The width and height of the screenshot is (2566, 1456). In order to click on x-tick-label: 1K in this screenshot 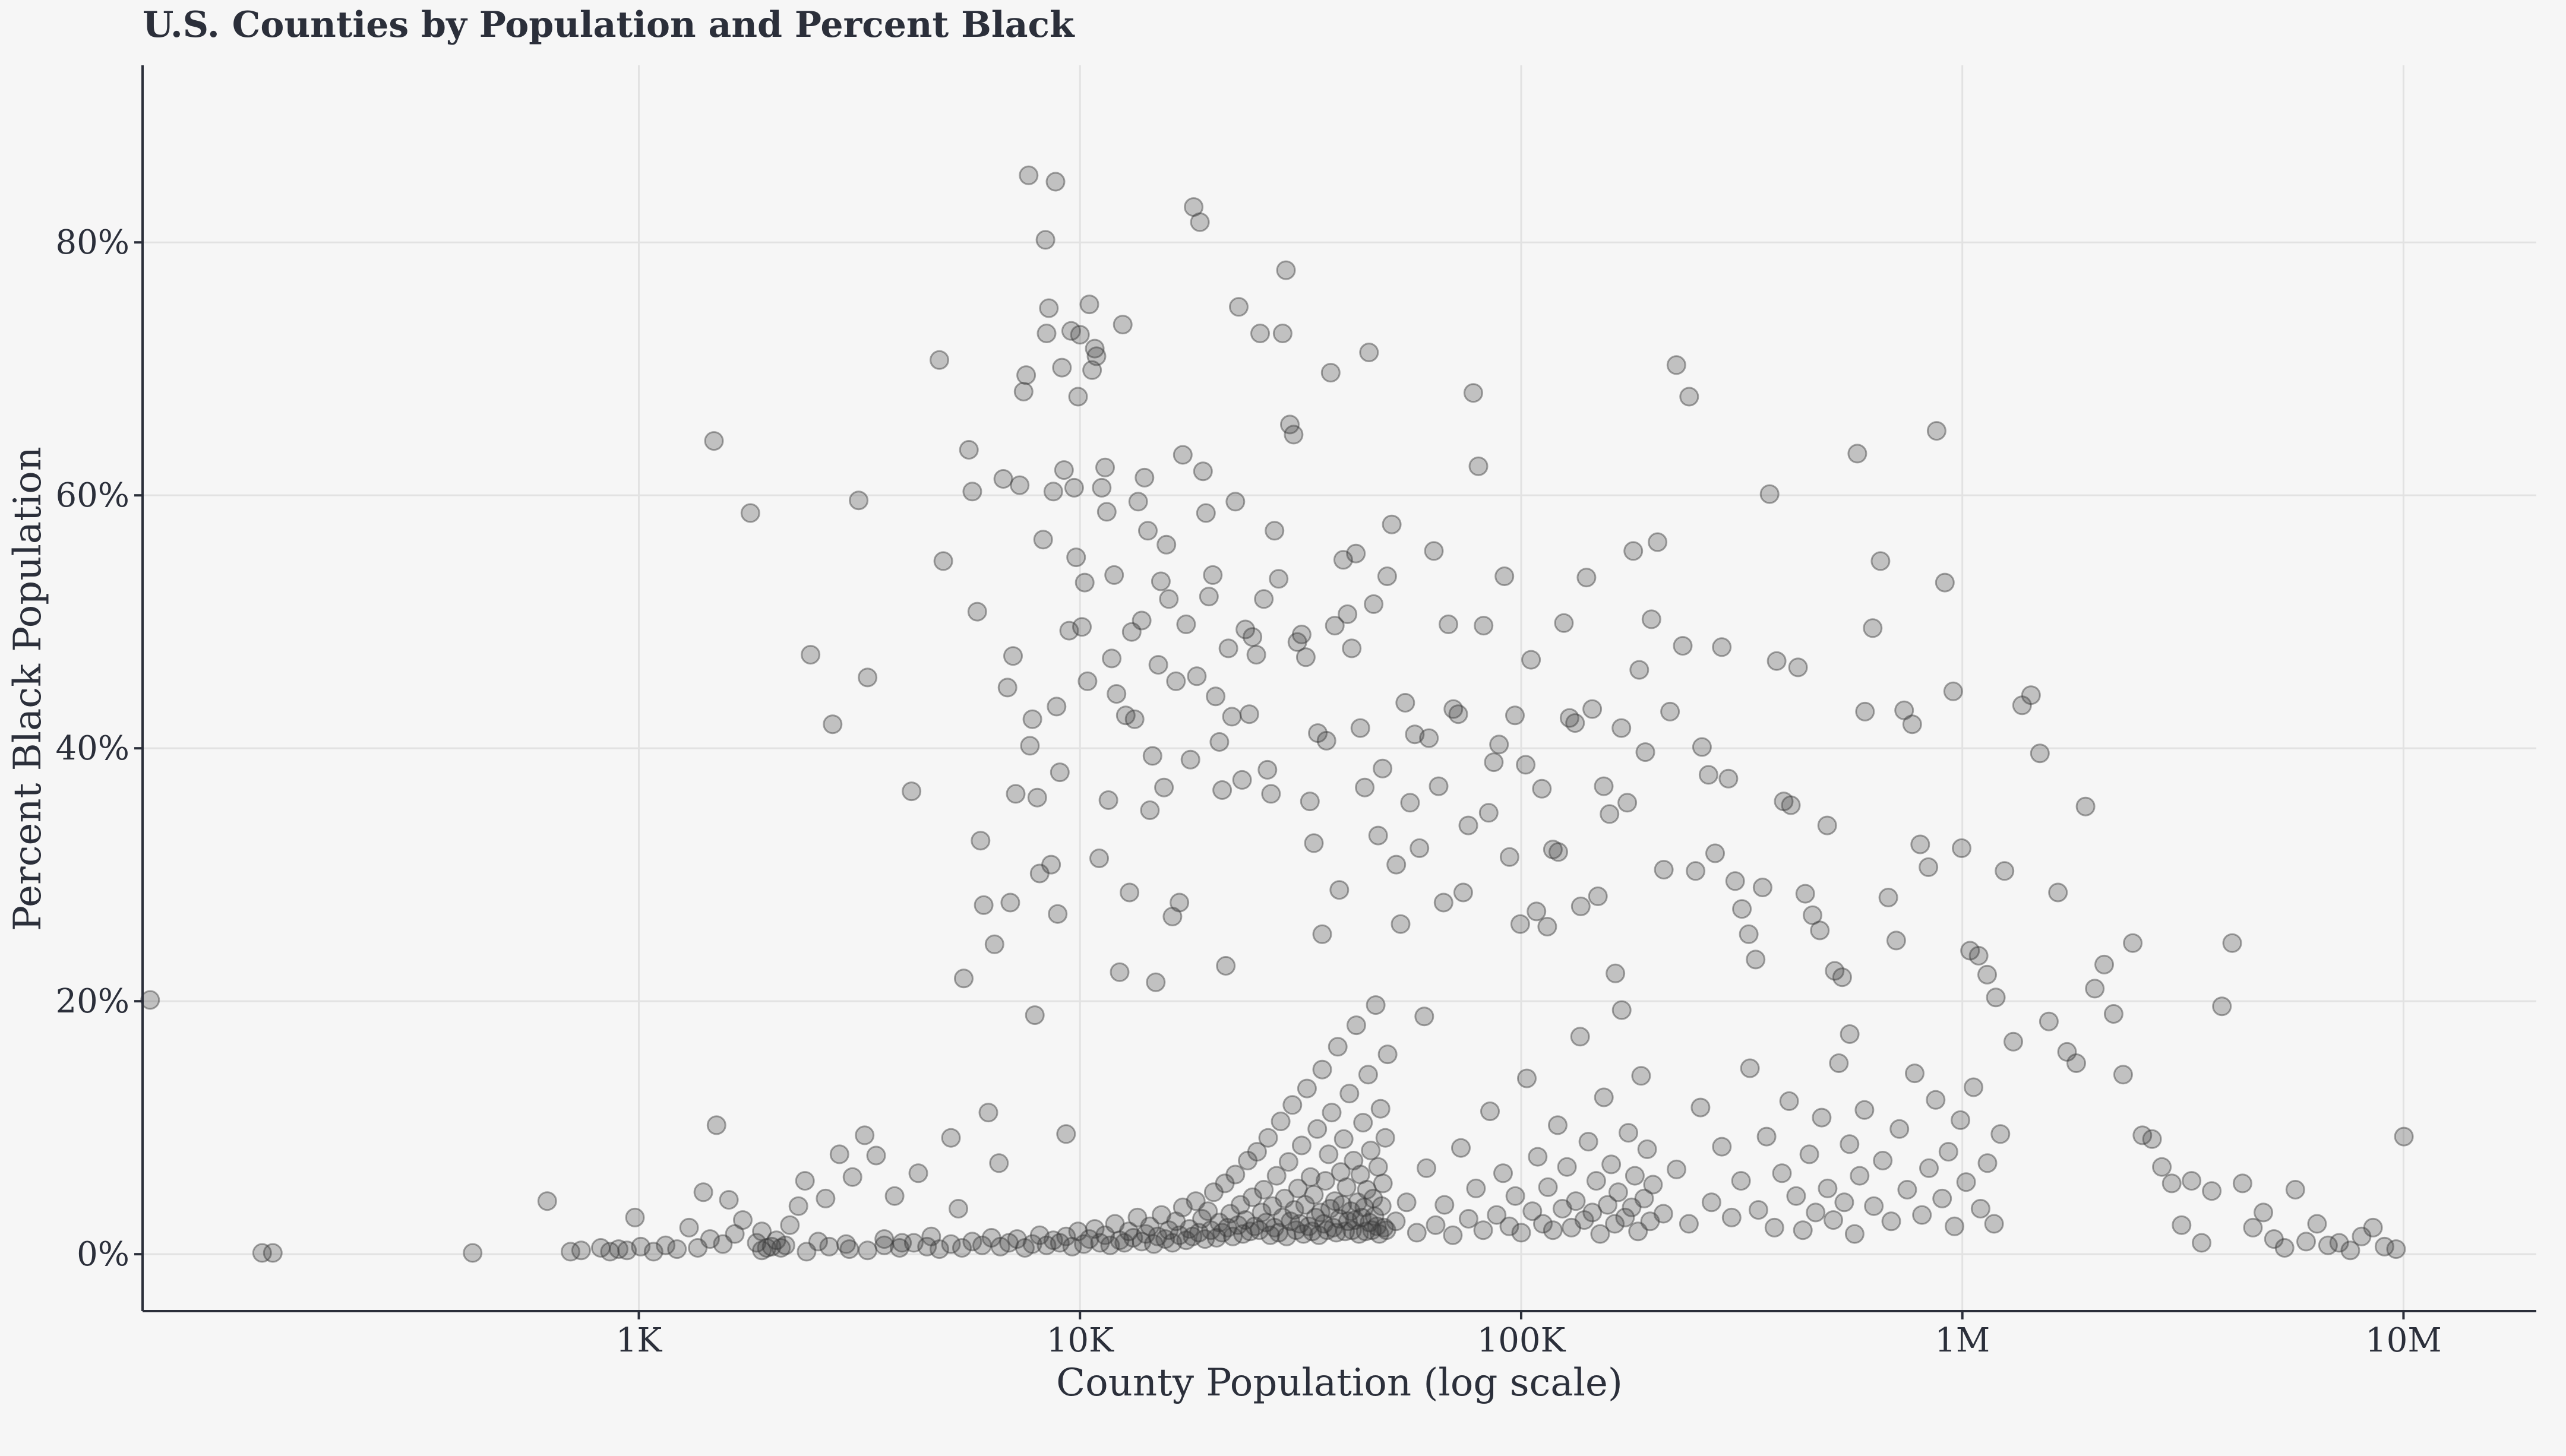, I will do `click(639, 1341)`.